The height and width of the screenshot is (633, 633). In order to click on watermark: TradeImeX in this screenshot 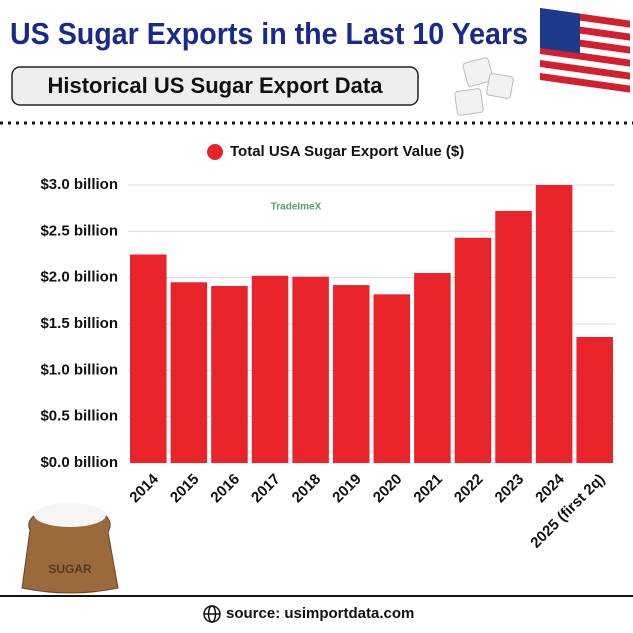, I will do `click(296, 207)`.